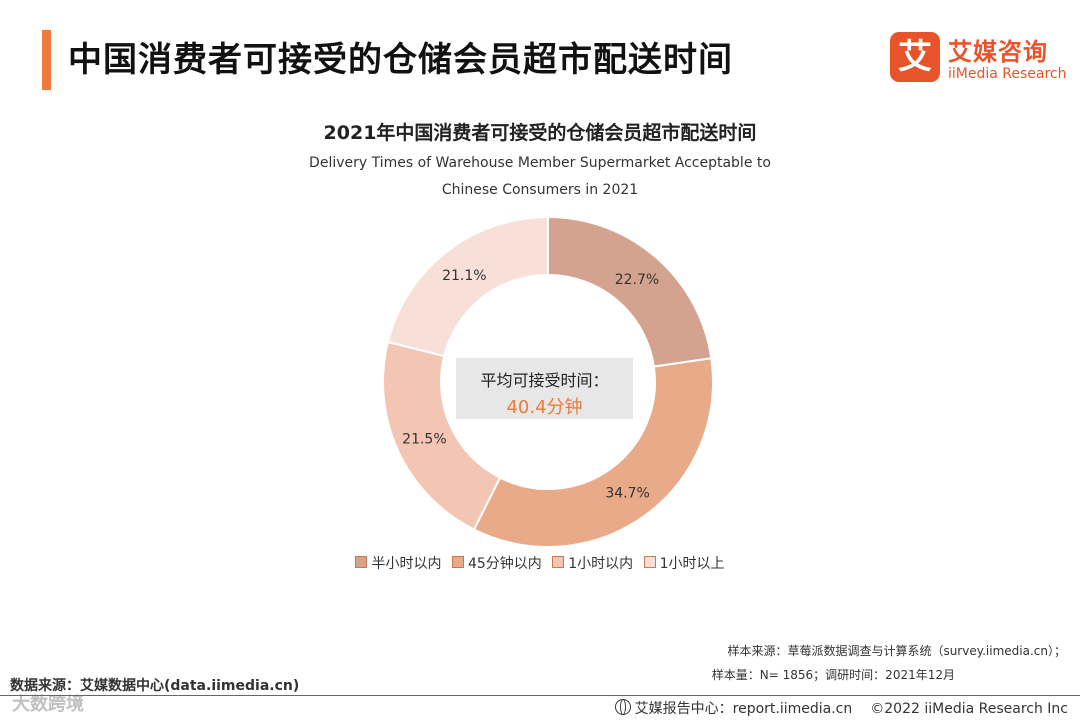 The width and height of the screenshot is (1080, 720). Describe the element at coordinates (424, 440) in the screenshot. I see `donut-label-1-hour: 21.5%` at that location.